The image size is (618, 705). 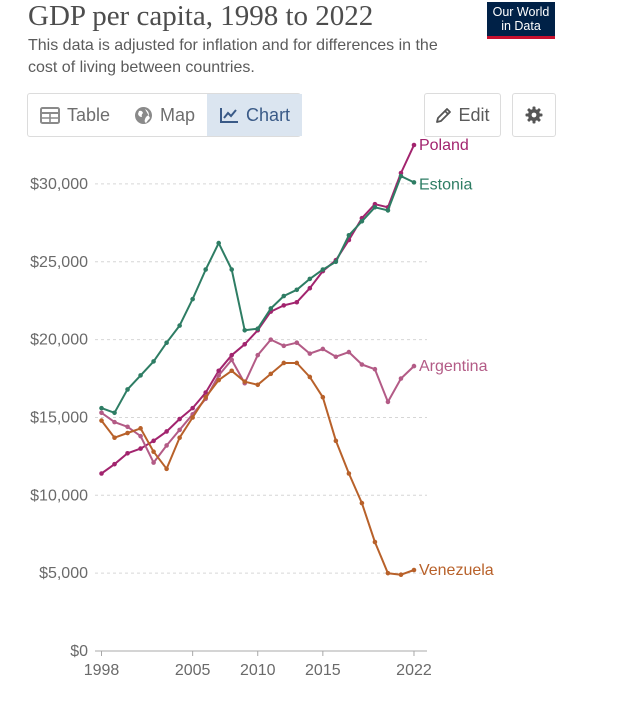 I want to click on y-tick-label: $10,000, so click(x=59, y=495).